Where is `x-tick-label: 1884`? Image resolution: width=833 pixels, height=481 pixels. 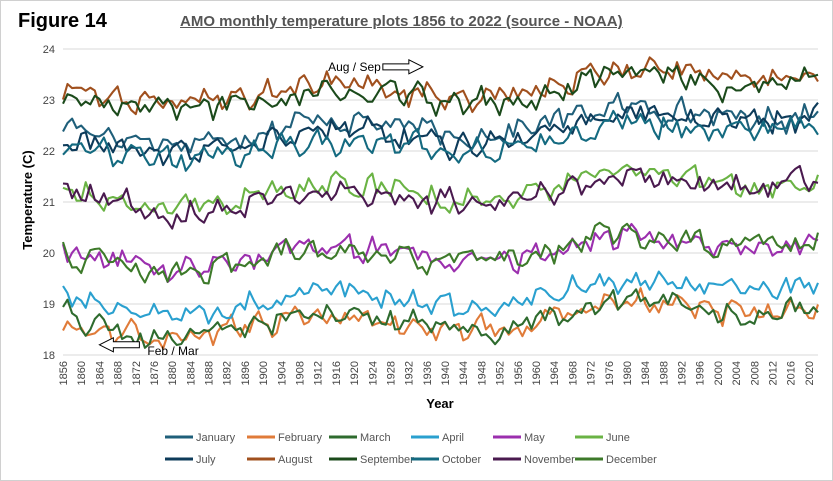
x-tick-label: 1884 is located at coordinates (191, 373).